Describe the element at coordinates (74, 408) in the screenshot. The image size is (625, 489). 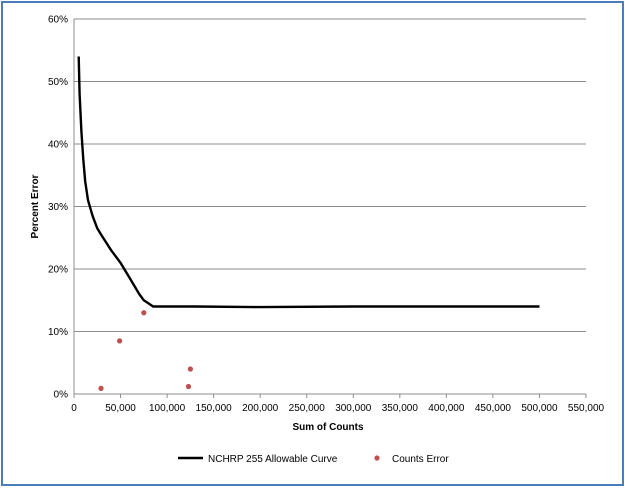
I see `x-tick-label: 0` at that location.